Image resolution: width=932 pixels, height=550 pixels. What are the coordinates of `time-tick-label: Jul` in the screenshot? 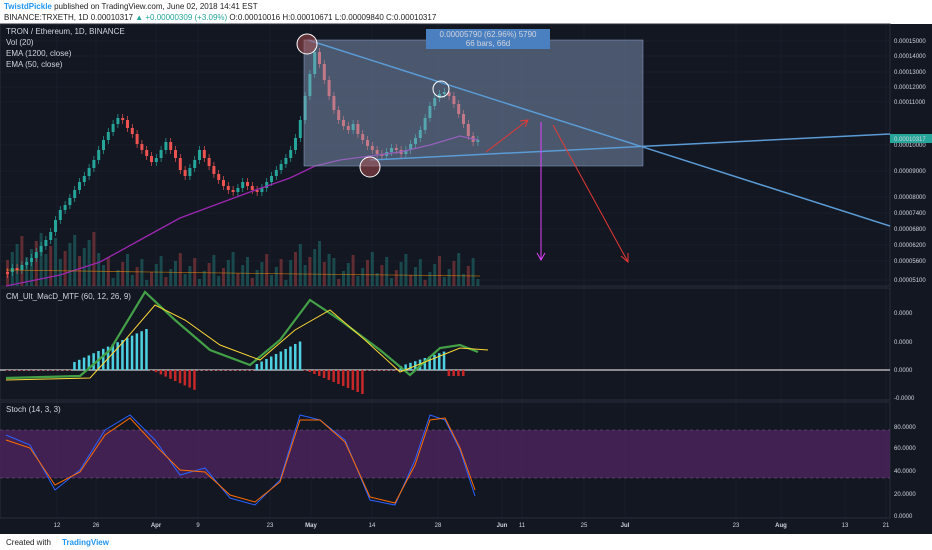 It's located at (625, 526).